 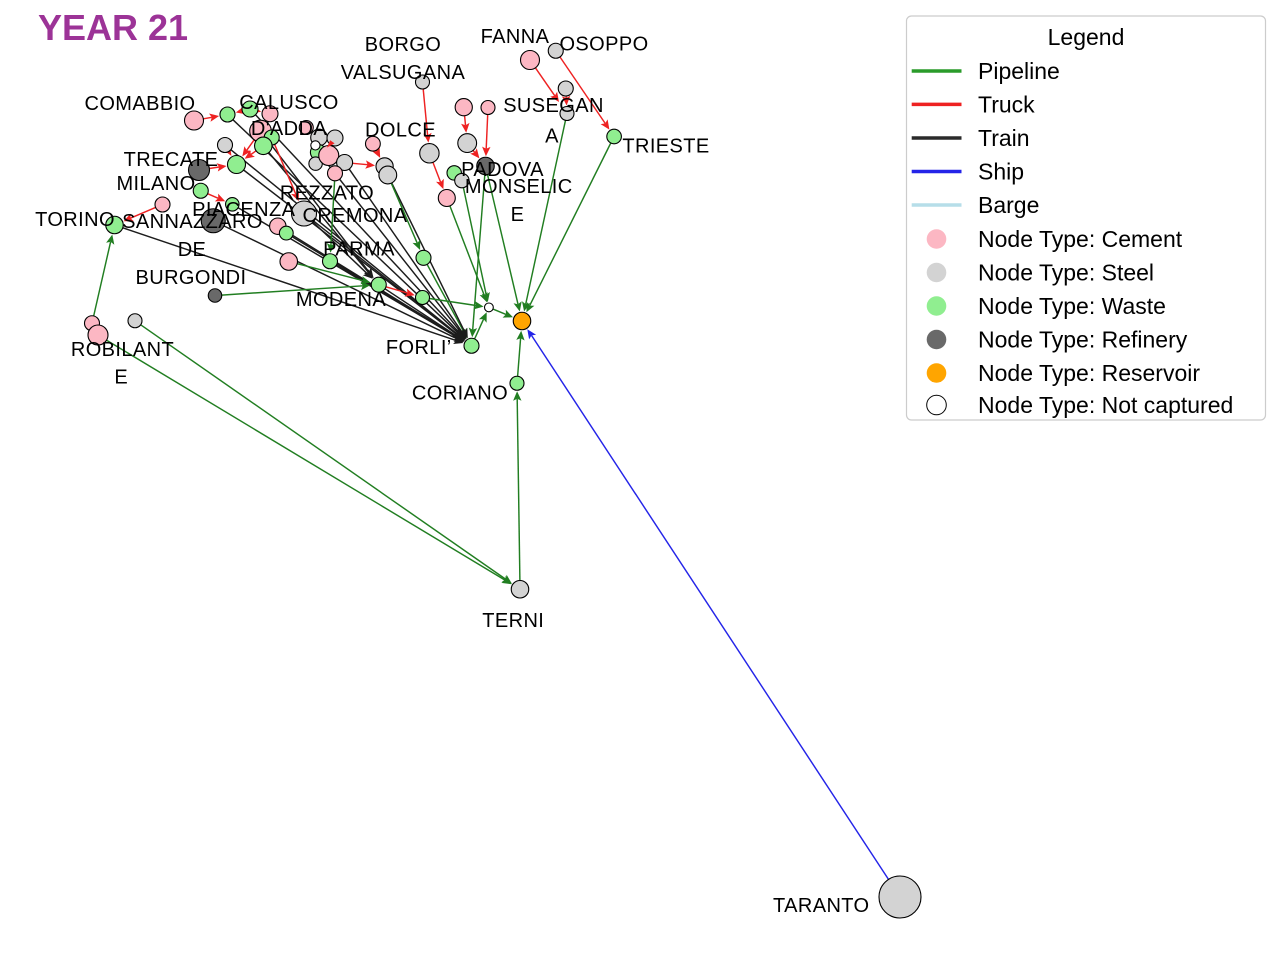 I want to click on svg-text: ROBILANT, so click(x=122, y=350).